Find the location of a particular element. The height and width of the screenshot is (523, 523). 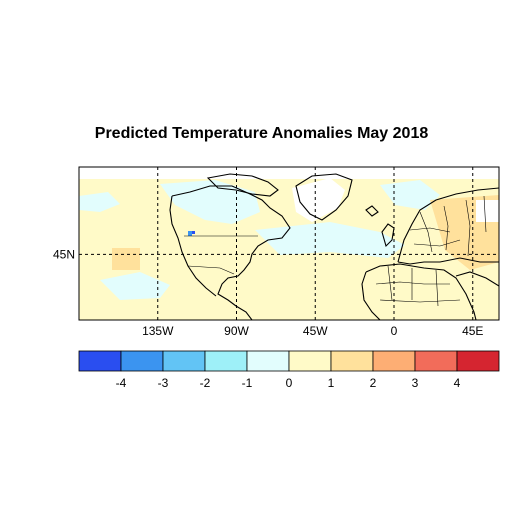

warm-patch-pacific is located at coordinates (126, 259).